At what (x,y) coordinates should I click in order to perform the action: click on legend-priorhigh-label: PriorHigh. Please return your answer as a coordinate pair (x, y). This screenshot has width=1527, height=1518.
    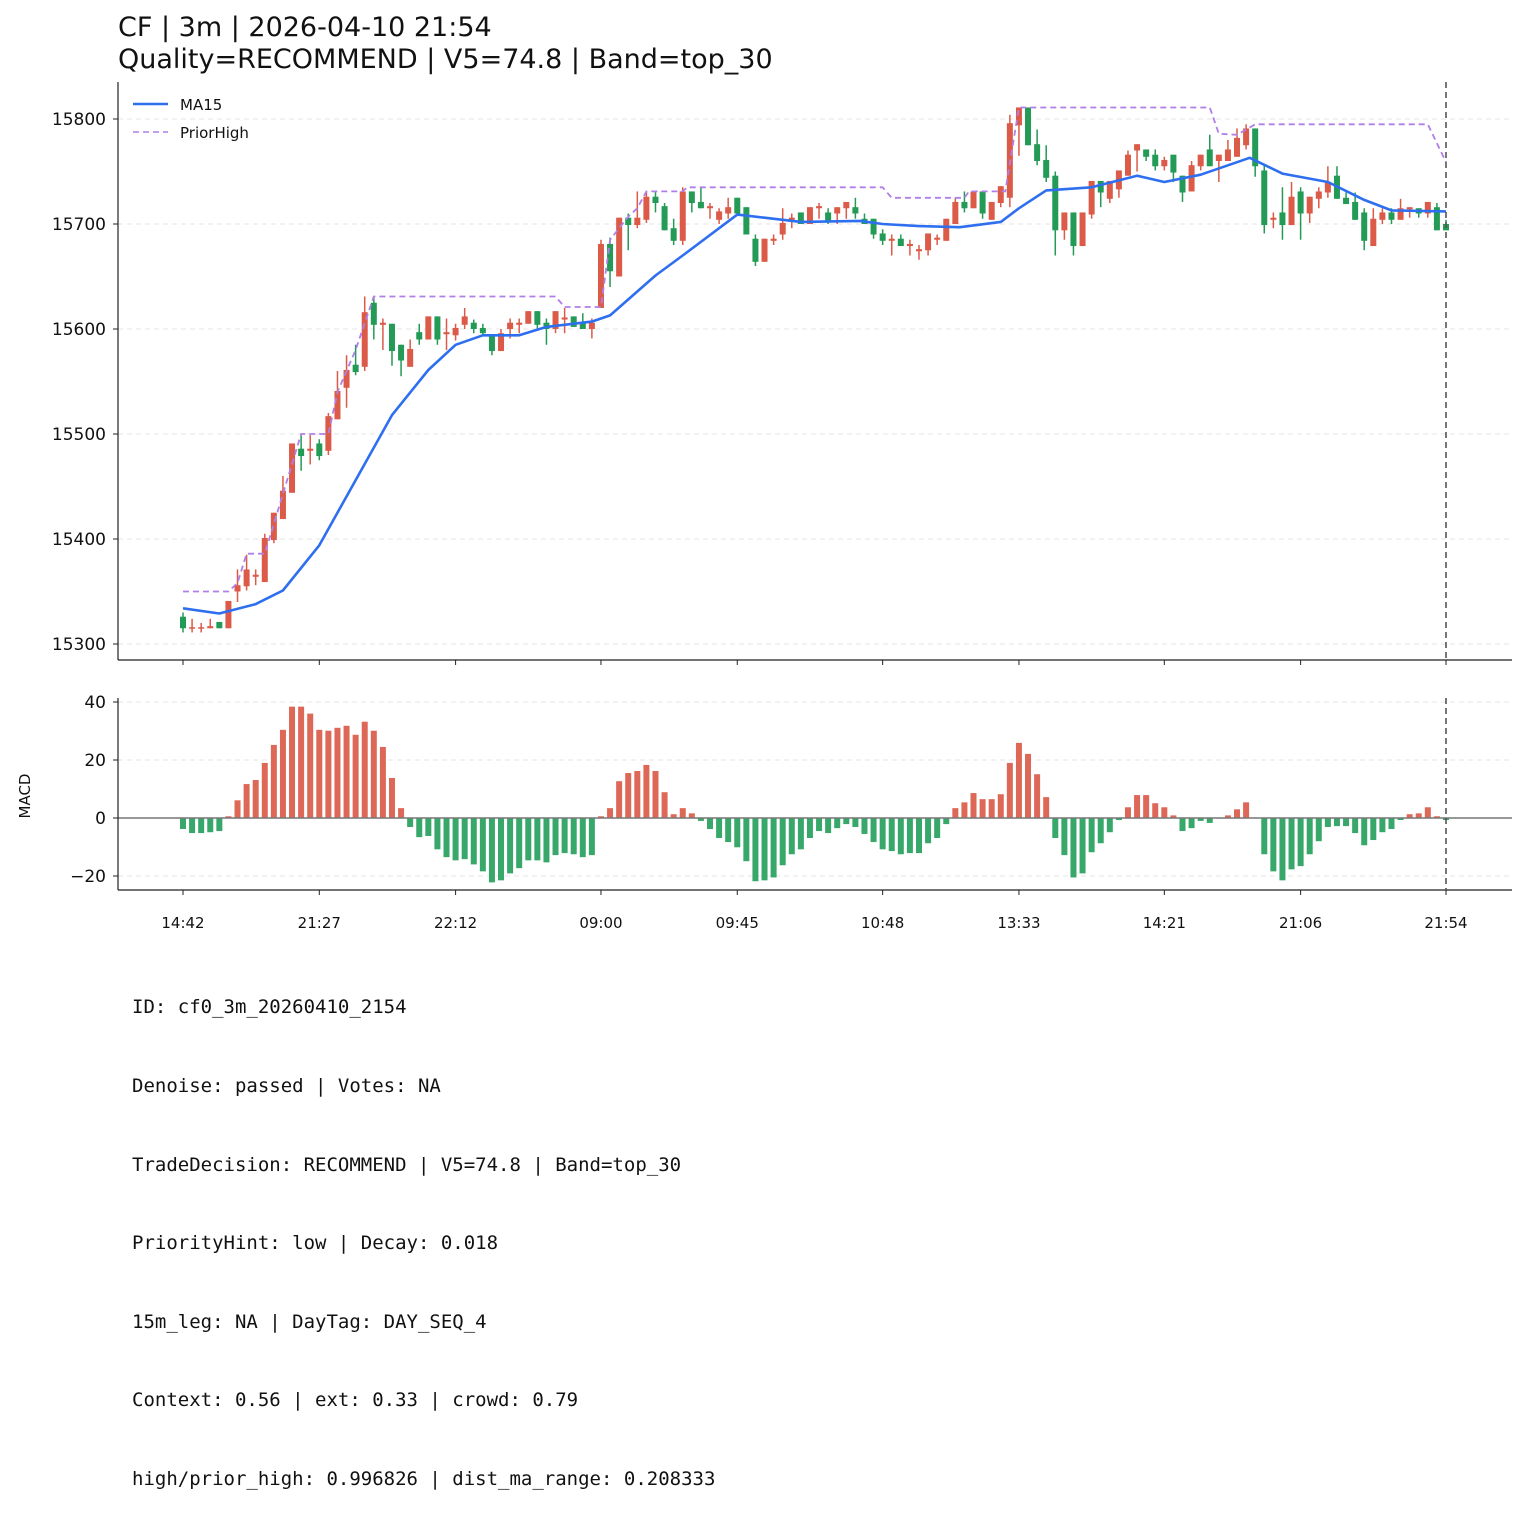
    Looking at the image, I should click on (214, 133).